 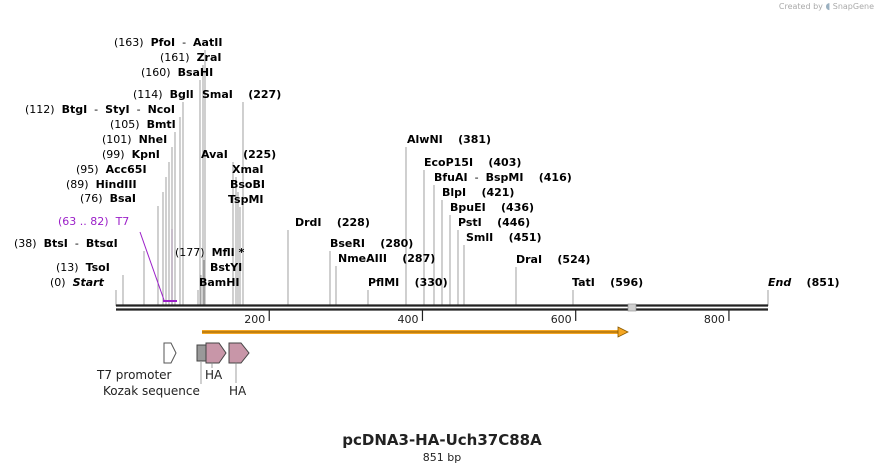 What do you see at coordinates (494, 222) in the screenshot?
I see `site-label: PstI (446)` at bounding box center [494, 222].